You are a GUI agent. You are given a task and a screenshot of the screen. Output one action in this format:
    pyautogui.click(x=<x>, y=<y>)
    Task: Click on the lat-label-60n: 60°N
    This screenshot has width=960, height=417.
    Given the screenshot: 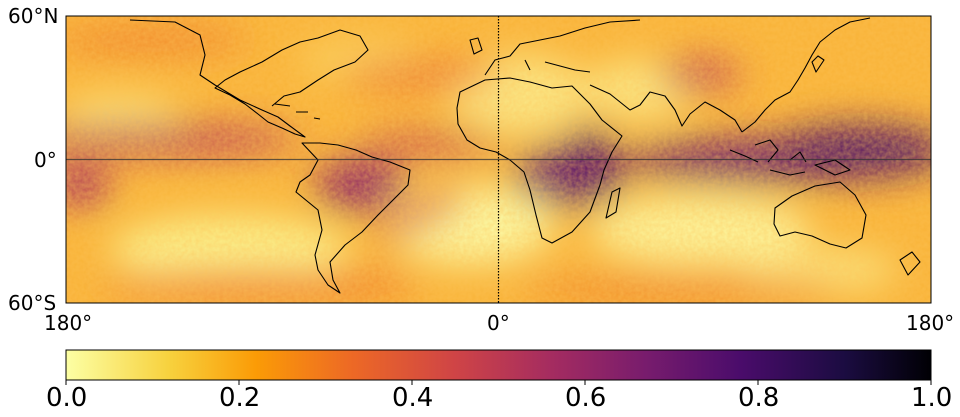 What is the action you would take?
    pyautogui.click(x=33, y=16)
    